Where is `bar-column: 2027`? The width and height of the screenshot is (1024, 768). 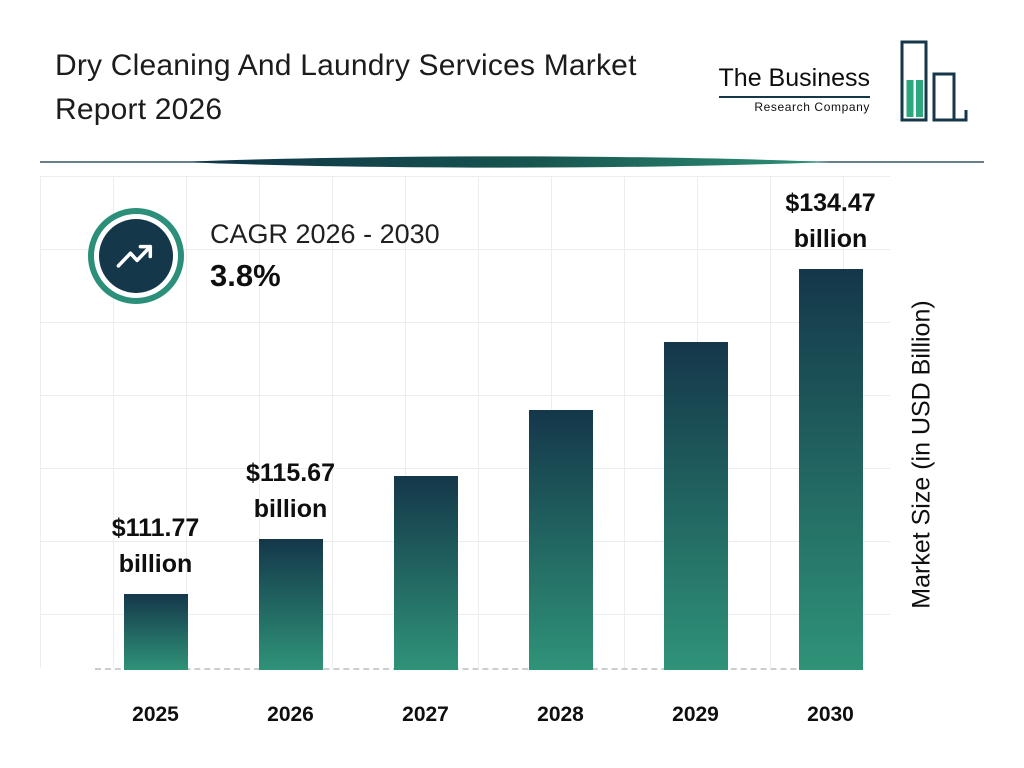 bar-column: 2027 is located at coordinates (425, 453).